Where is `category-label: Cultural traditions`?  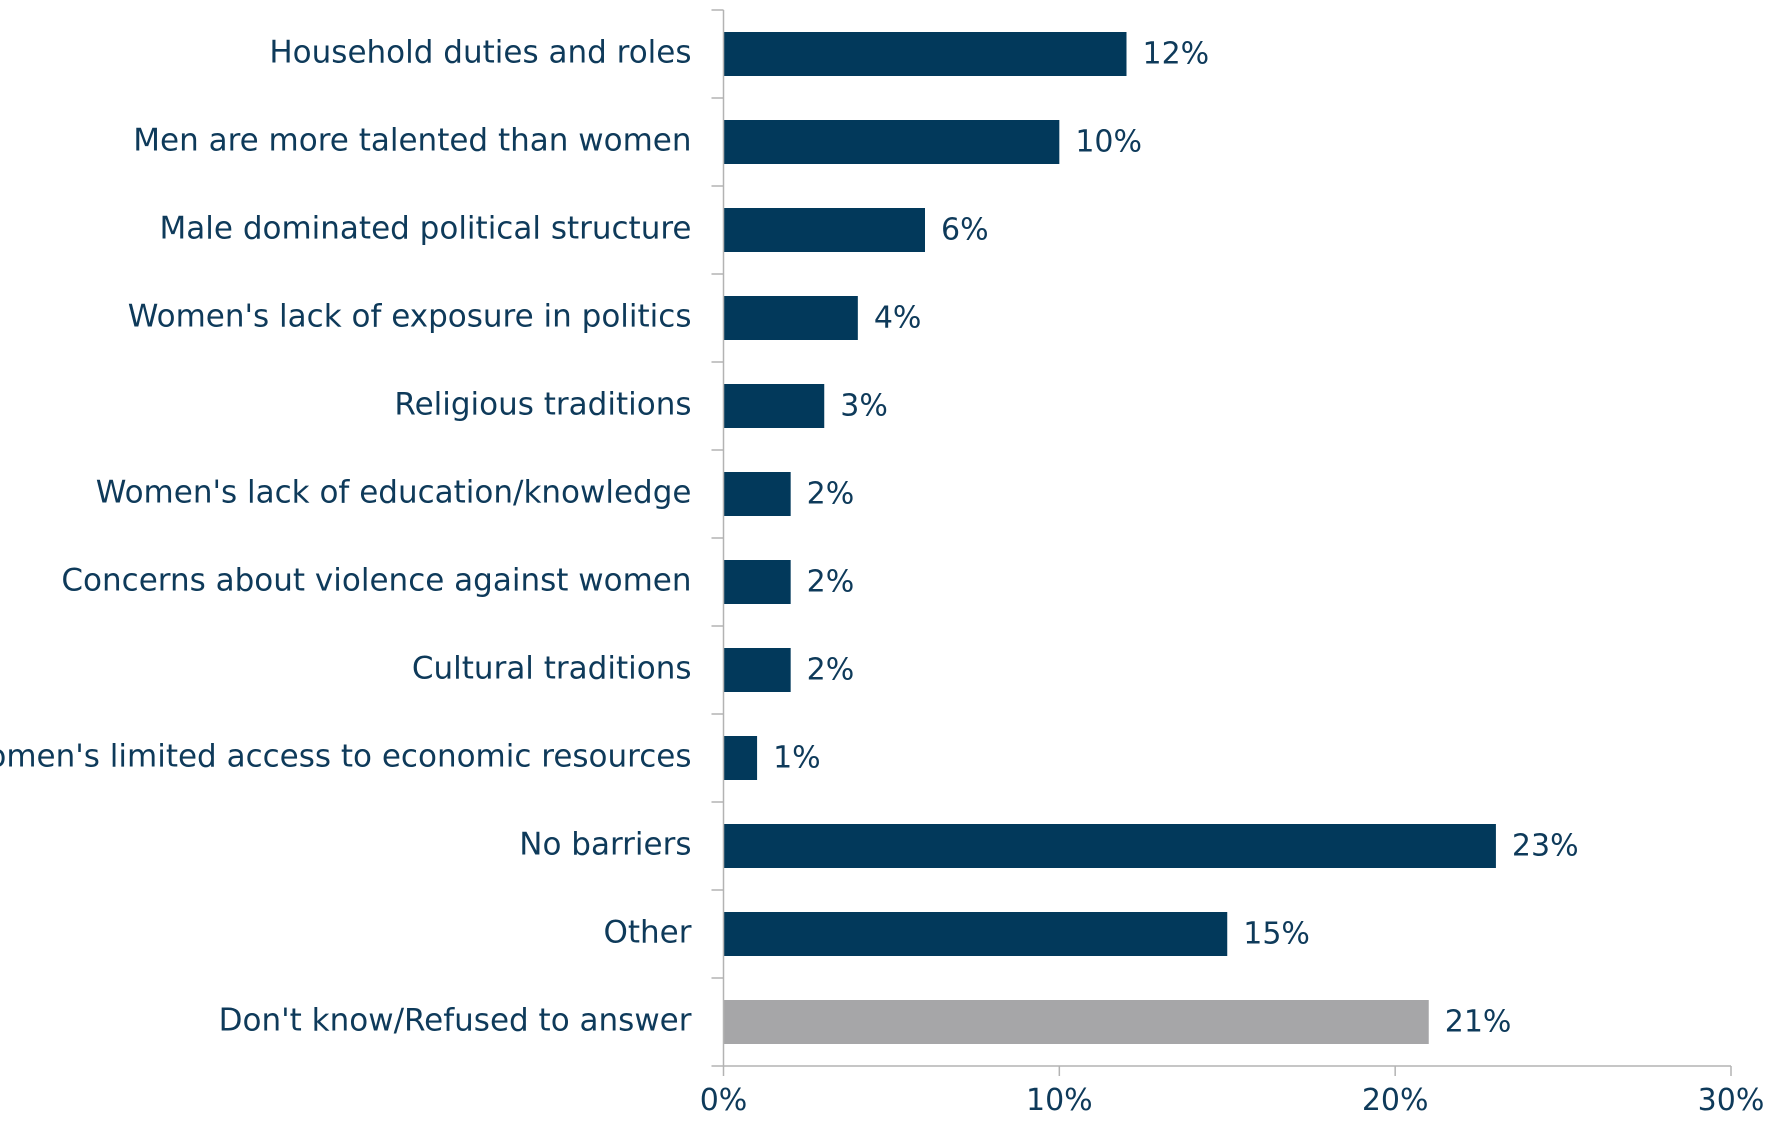 category-label: Cultural traditions is located at coordinates (552, 669).